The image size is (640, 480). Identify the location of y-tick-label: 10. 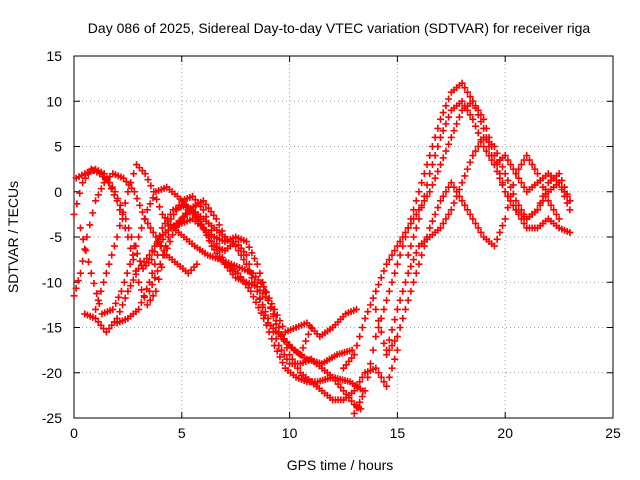
(54, 101).